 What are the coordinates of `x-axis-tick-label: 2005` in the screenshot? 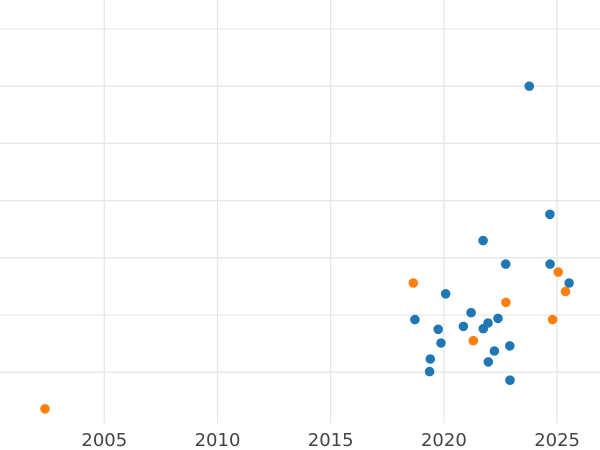 It's located at (104, 440).